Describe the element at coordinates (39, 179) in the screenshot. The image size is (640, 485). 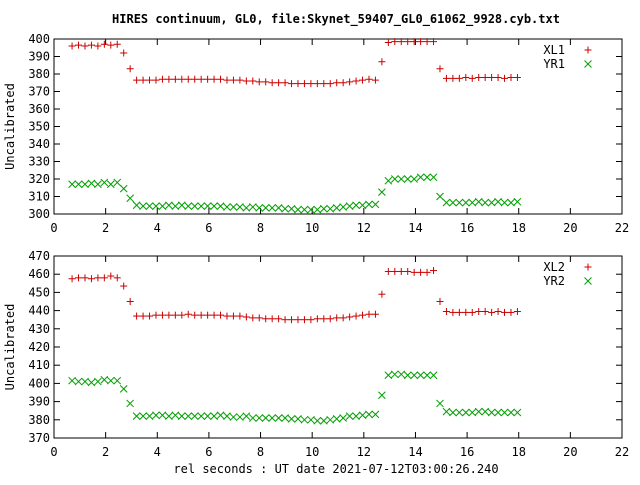
I see `y-tick-label: 320` at that location.